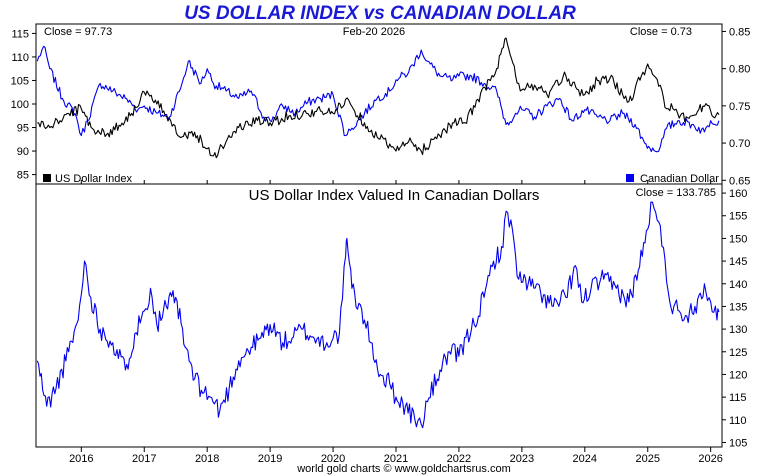  What do you see at coordinates (380, 13) in the screenshot?
I see `chart-title: US DOLLAR INDEX vs CANADIAN DOLLAR` at bounding box center [380, 13].